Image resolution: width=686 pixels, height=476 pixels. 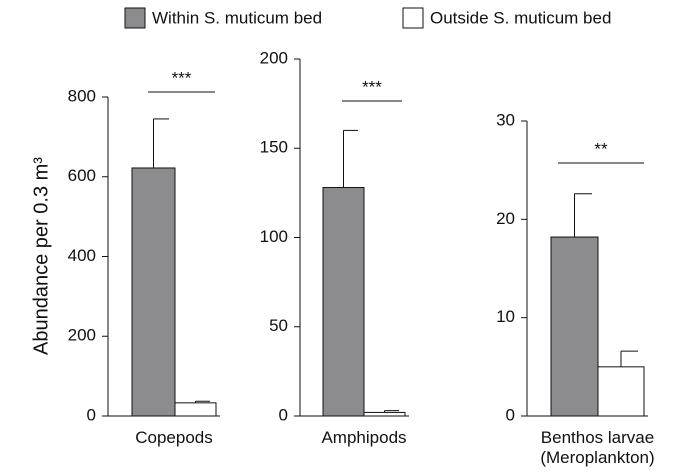 What do you see at coordinates (237, 17) in the screenshot?
I see `legend-label: Within S. muticum bed` at bounding box center [237, 17].